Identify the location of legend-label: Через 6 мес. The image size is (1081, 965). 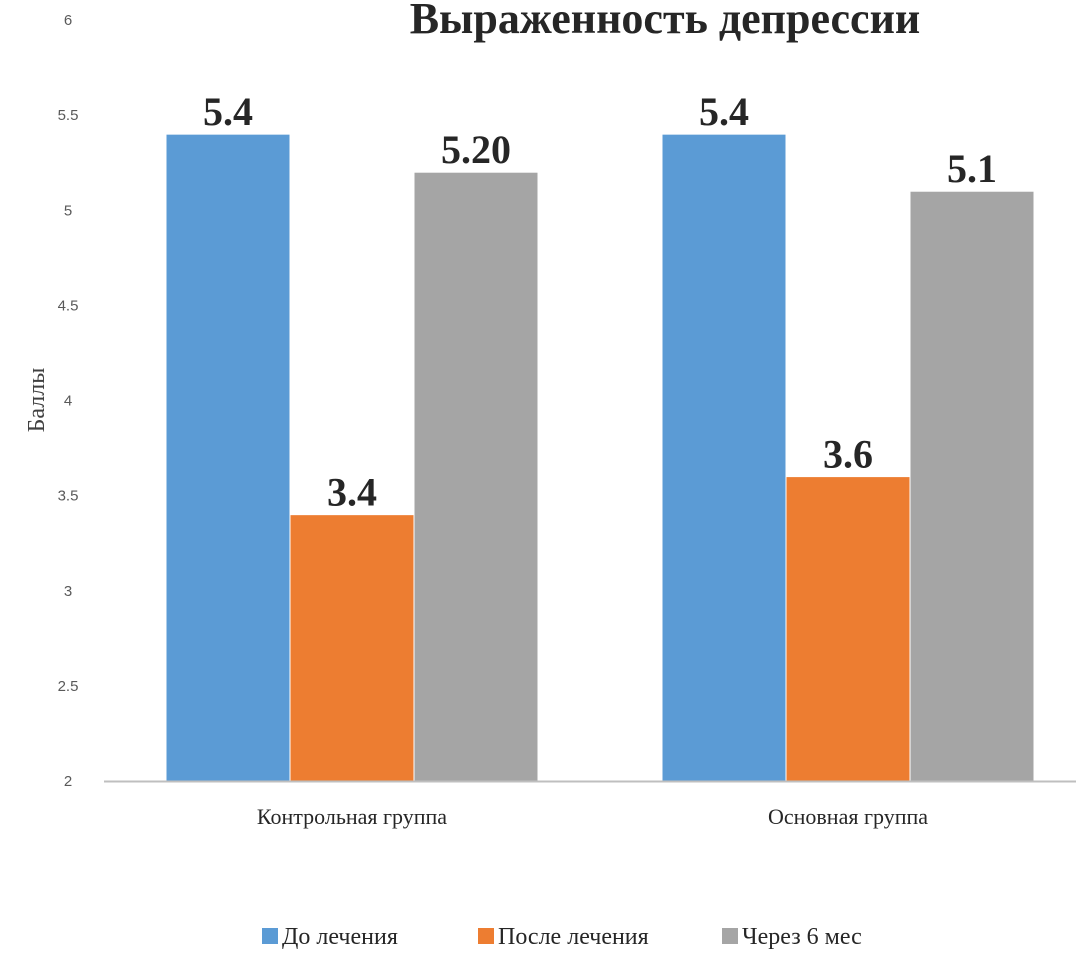
(802, 937).